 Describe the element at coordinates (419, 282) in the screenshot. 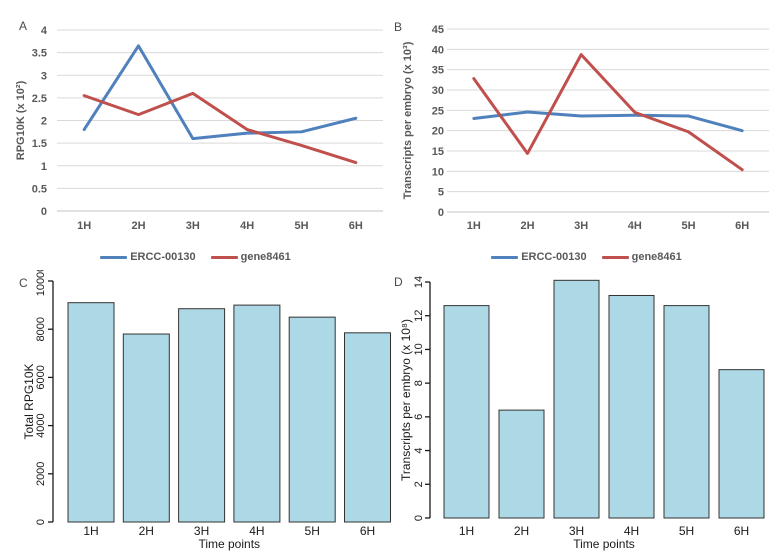

I see `y-tick-label: 14` at that location.